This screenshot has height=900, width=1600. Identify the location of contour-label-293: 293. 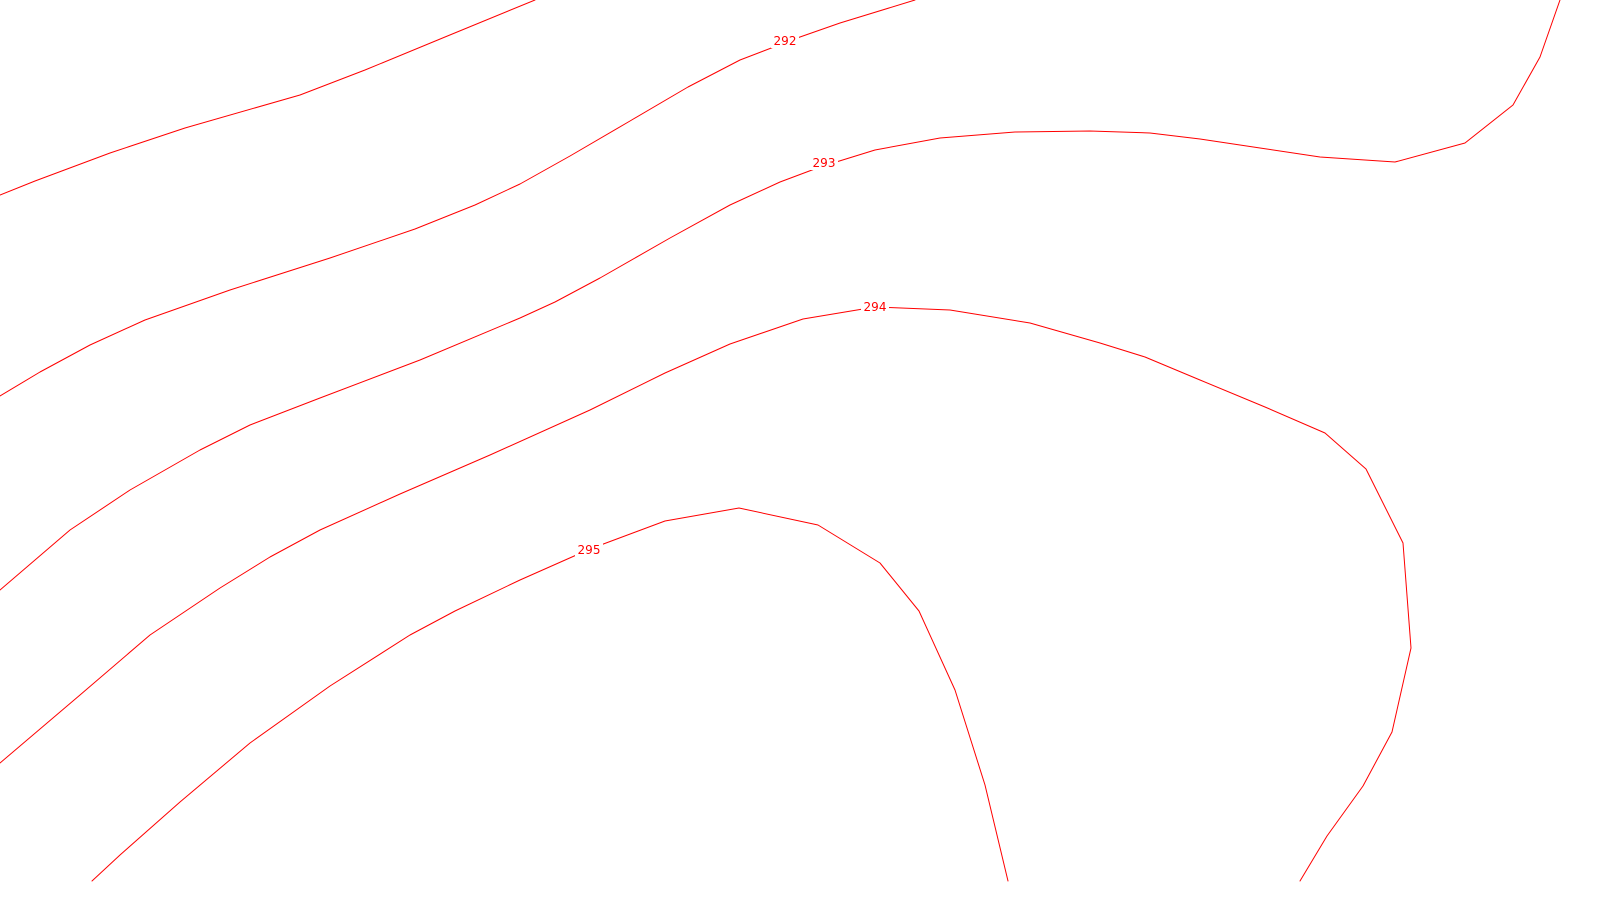
(824, 163).